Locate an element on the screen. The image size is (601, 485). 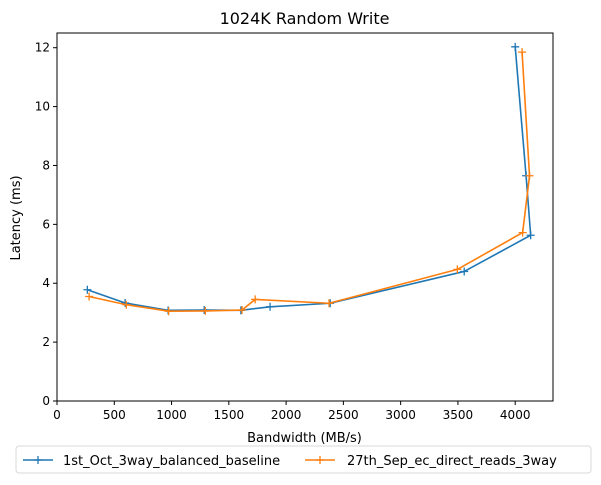
legend-label: 27th_Sep_ec_direct_reads_3way is located at coordinates (452, 461).